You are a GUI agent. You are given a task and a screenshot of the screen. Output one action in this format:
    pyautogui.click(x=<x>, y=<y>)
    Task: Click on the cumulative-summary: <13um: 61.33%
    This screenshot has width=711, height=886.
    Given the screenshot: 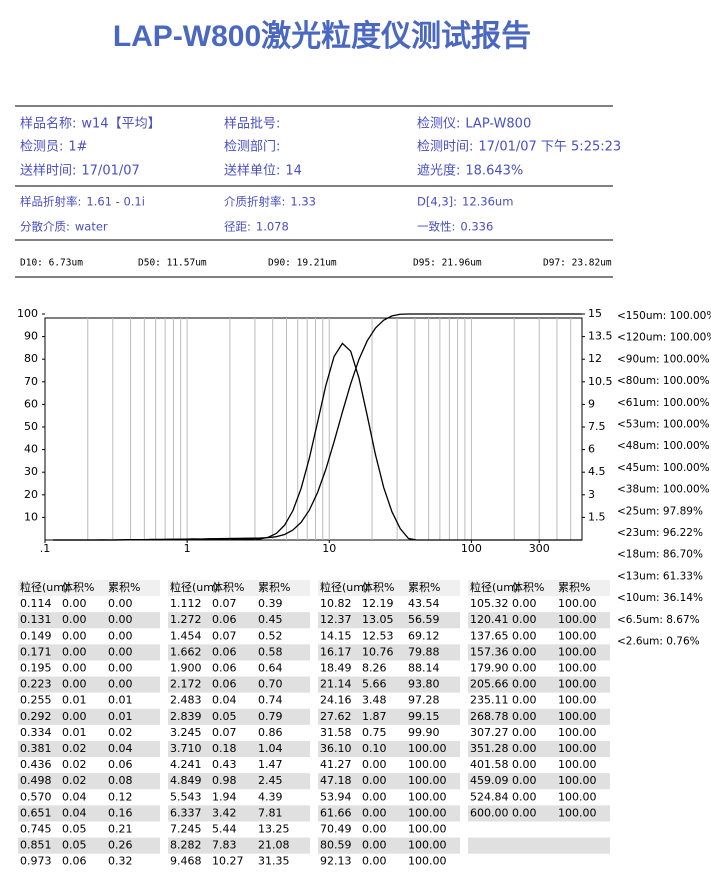 What is the action you would take?
    pyautogui.click(x=660, y=576)
    